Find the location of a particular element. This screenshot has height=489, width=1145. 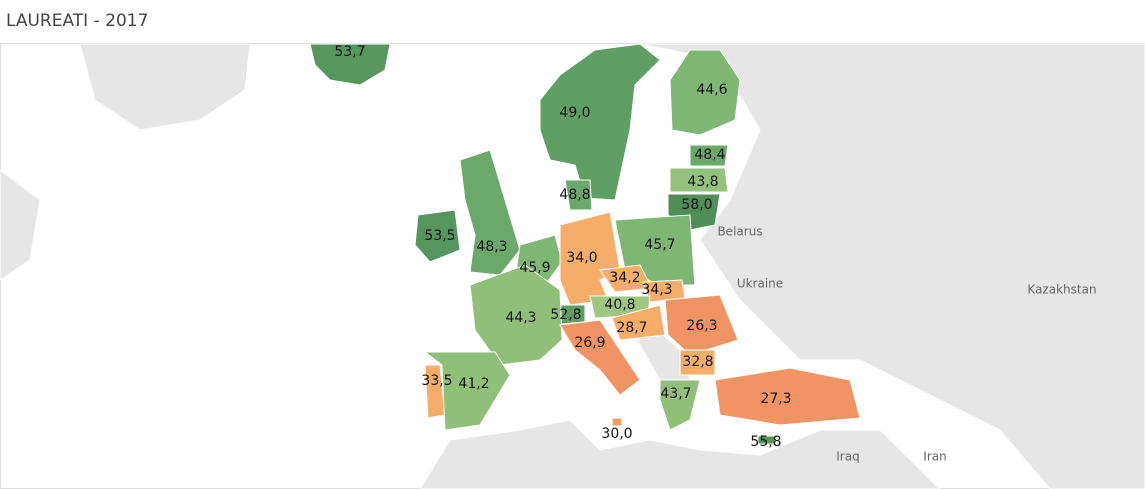

value-label: 45,9 is located at coordinates (534, 268).